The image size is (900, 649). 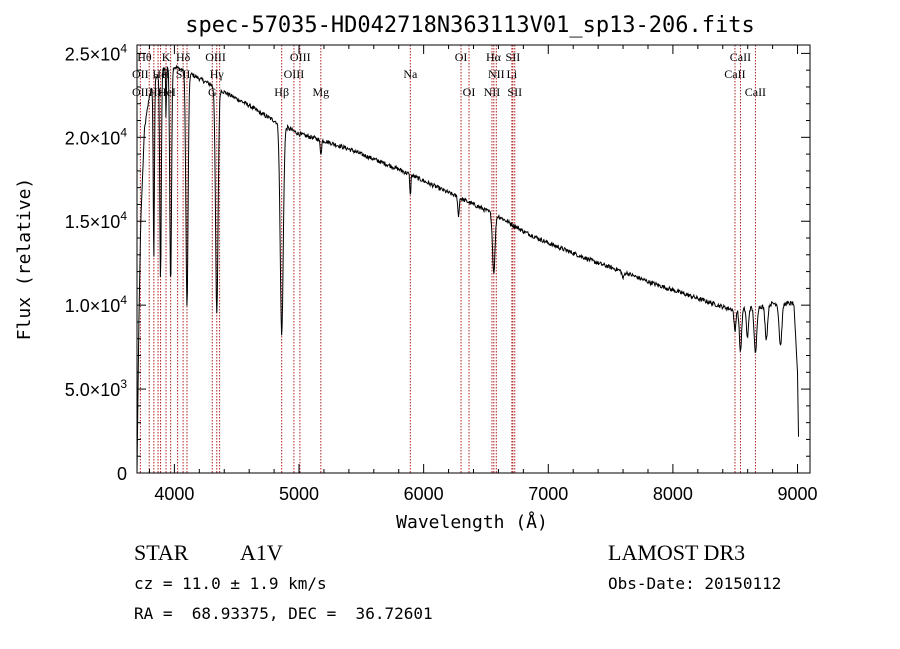 What do you see at coordinates (548, 494) in the screenshot?
I see `x-tick-label-3: 7000` at bounding box center [548, 494].